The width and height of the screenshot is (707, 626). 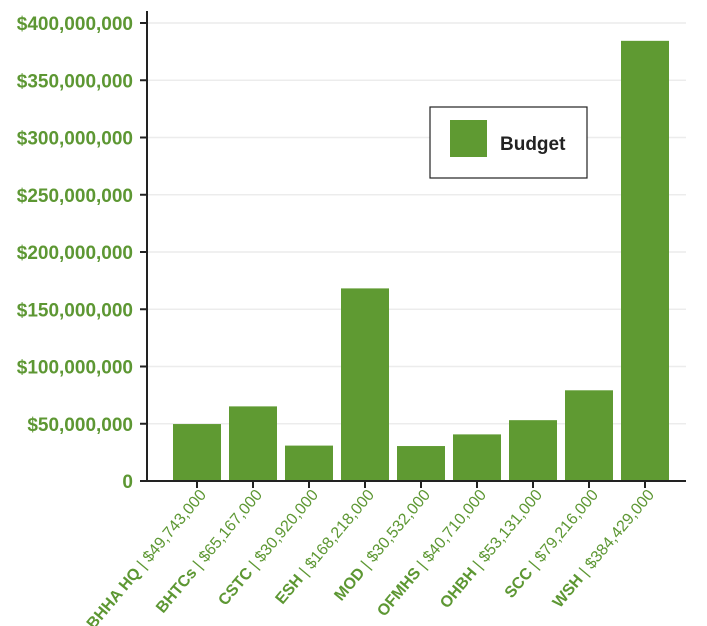 What do you see at coordinates (176, 591) in the screenshot?
I see `category-name: BHTCs` at bounding box center [176, 591].